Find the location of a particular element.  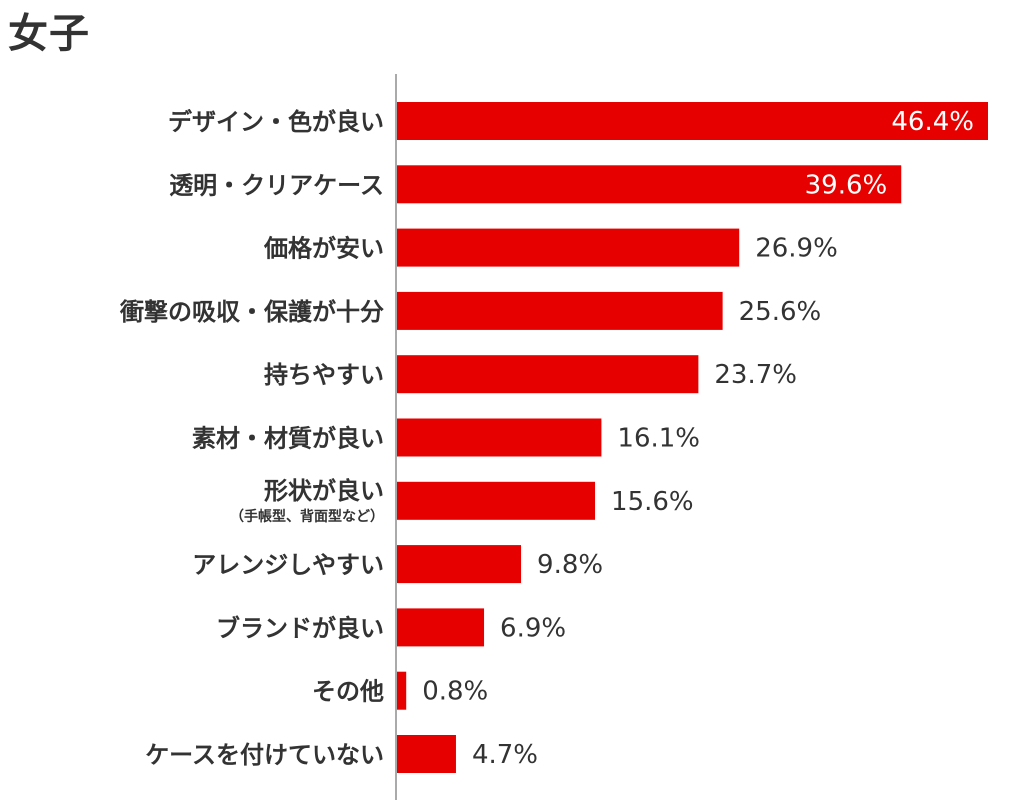

category-label: 透明・クリアケース is located at coordinates (276, 185).